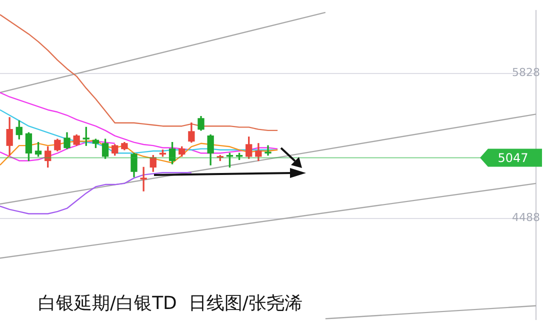  What do you see at coordinates (526, 217) in the screenshot?
I see `y-tick-label: 4488` at bounding box center [526, 217].